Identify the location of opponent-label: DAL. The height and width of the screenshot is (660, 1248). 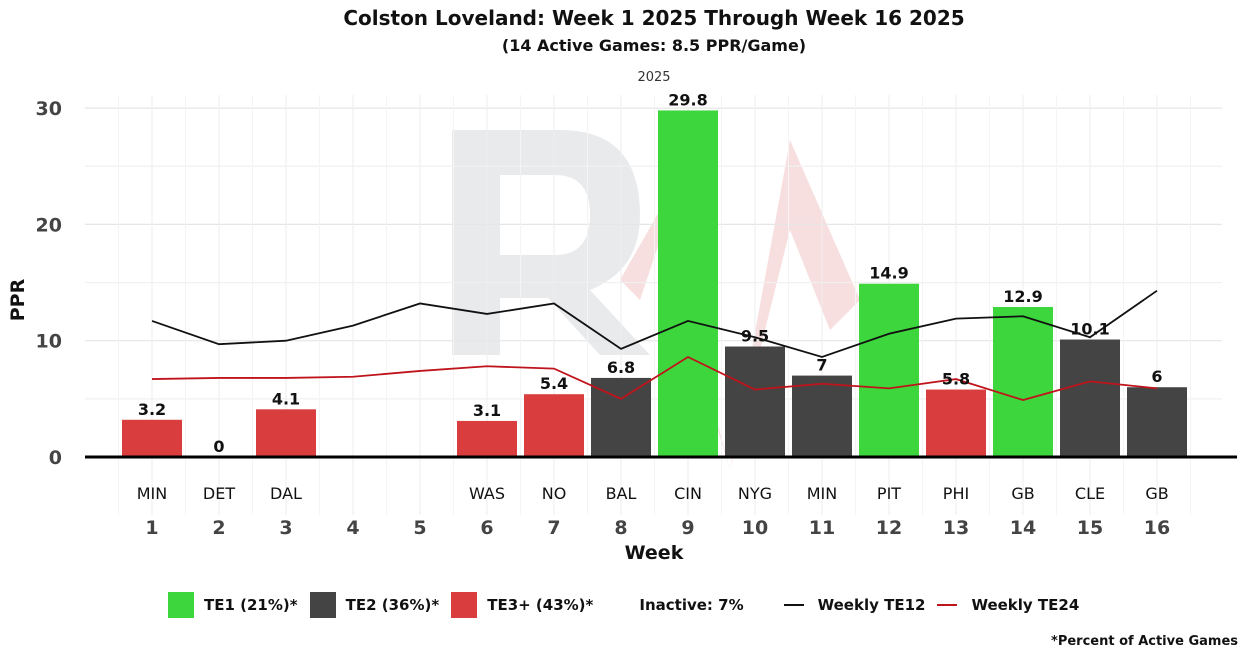
(286, 493).